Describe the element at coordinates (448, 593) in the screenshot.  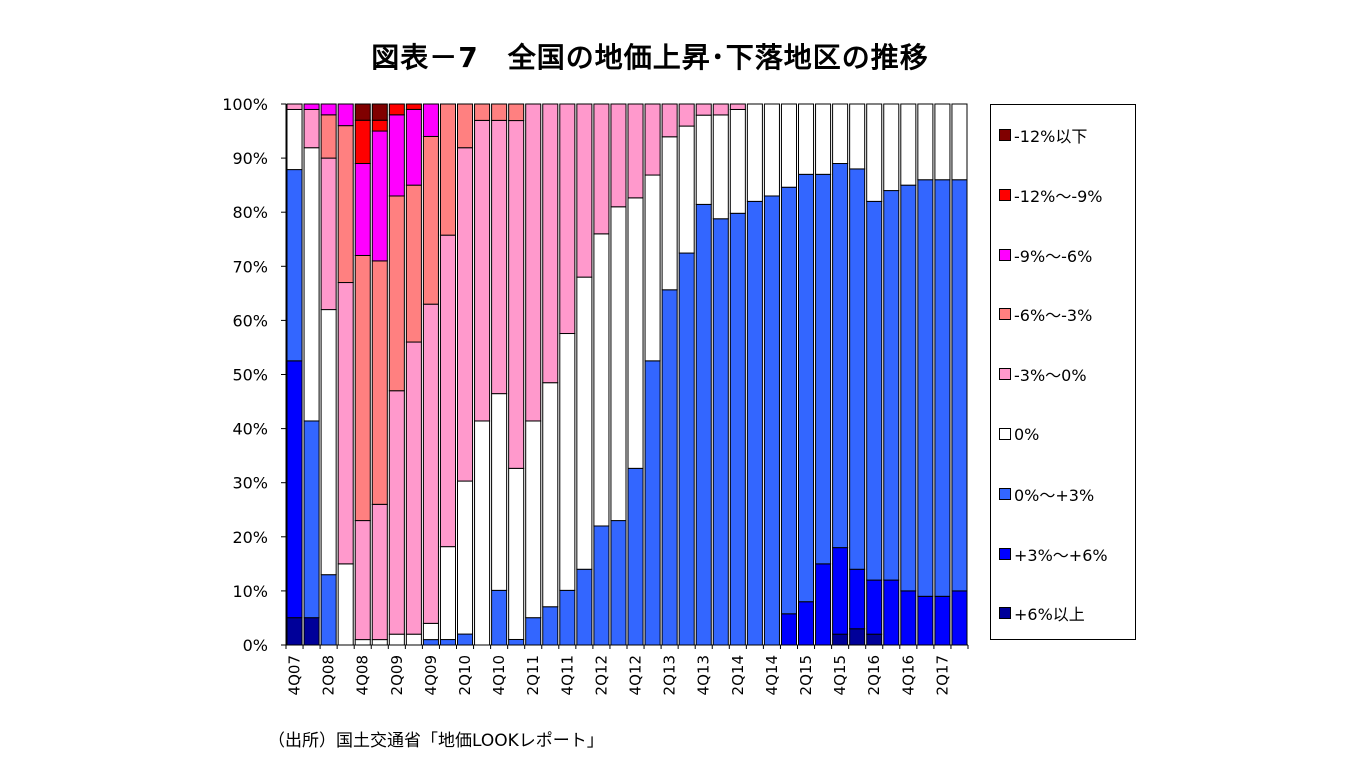
I see `bar-segment-1Q10-s3` at that location.